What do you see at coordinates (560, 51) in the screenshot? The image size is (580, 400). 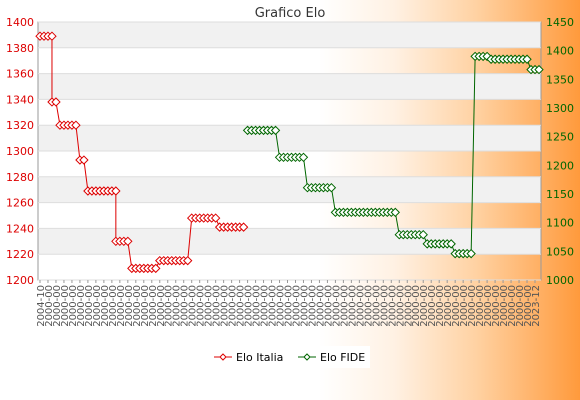 I see `y-right-tick-label: 1400` at bounding box center [560, 51].